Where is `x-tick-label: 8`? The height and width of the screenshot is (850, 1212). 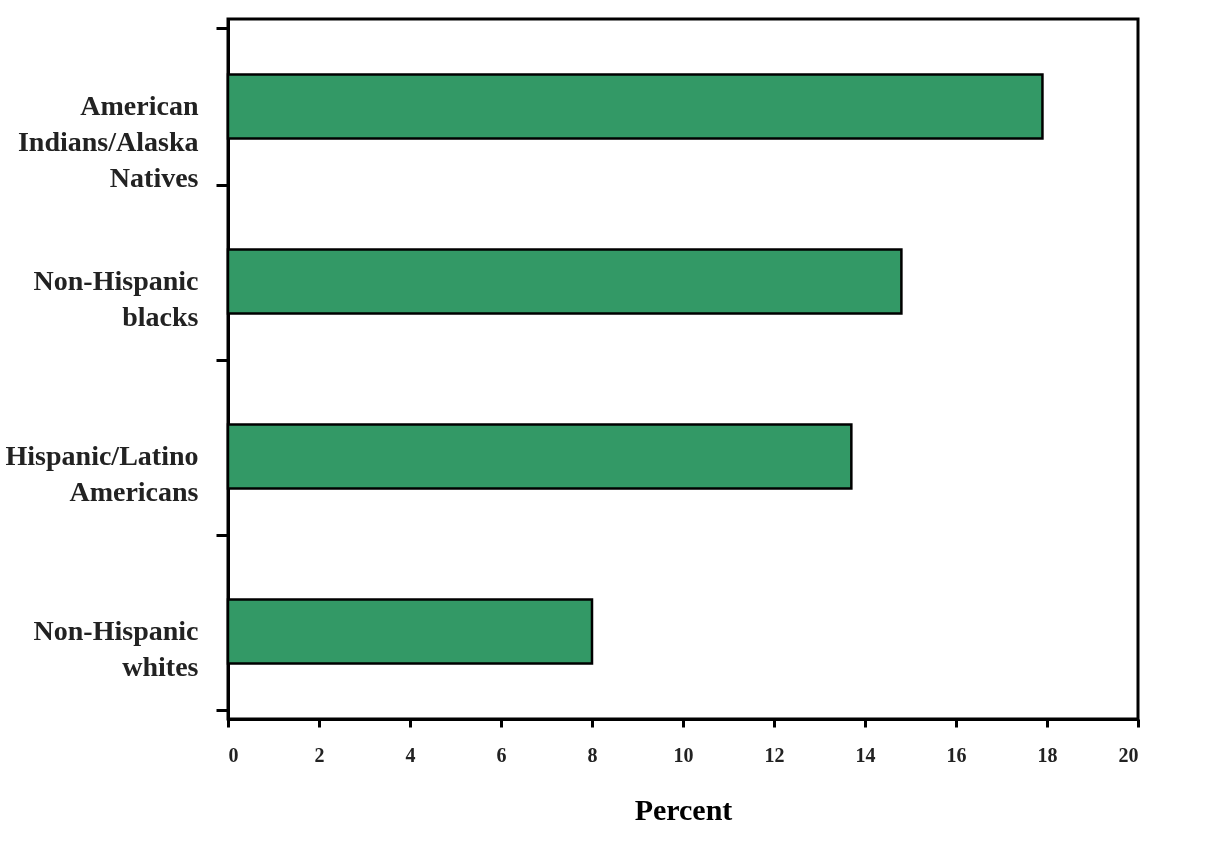
x-tick-label: 8 is located at coordinates (592, 754).